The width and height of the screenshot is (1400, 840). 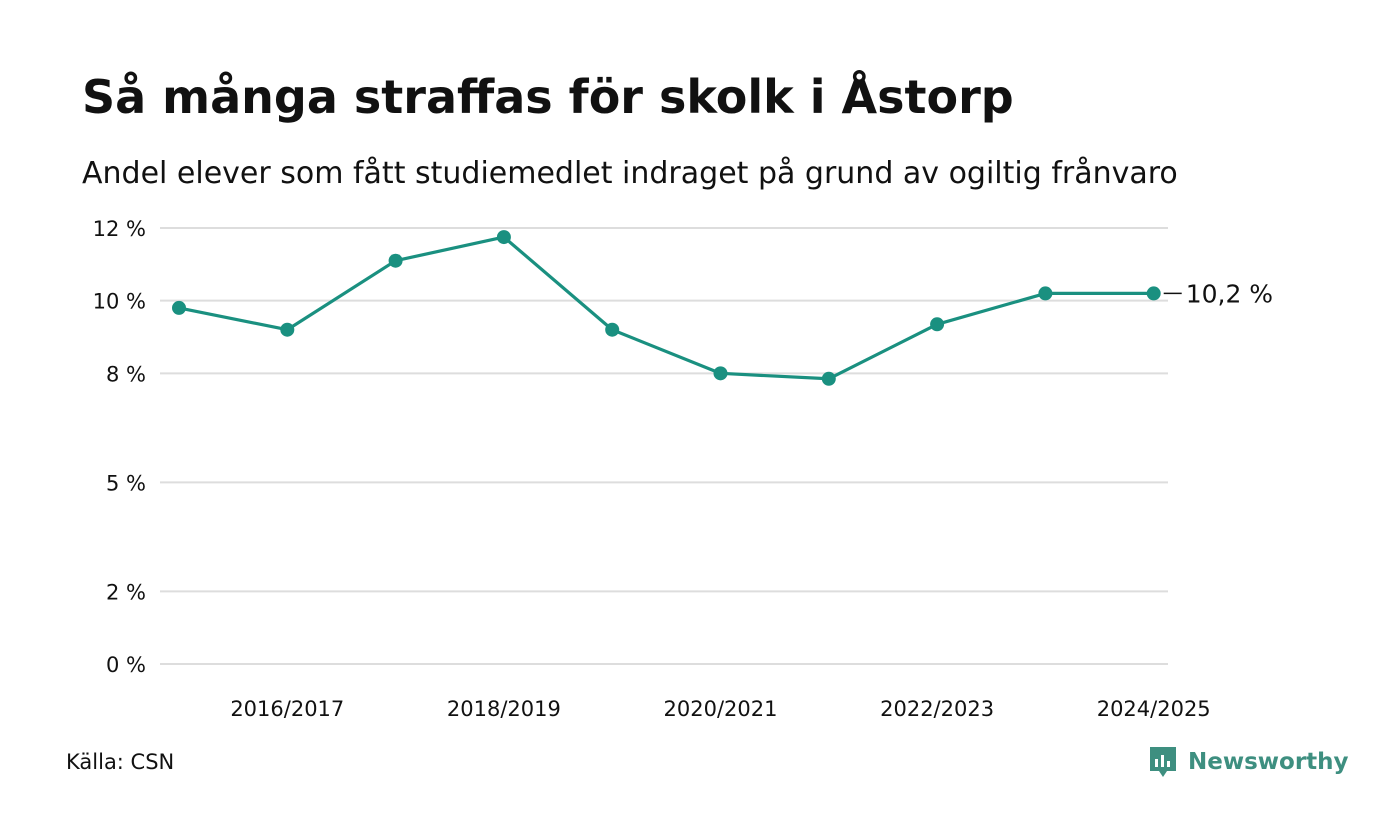 What do you see at coordinates (126, 592) in the screenshot?
I see `y-tick-label: 2 %` at bounding box center [126, 592].